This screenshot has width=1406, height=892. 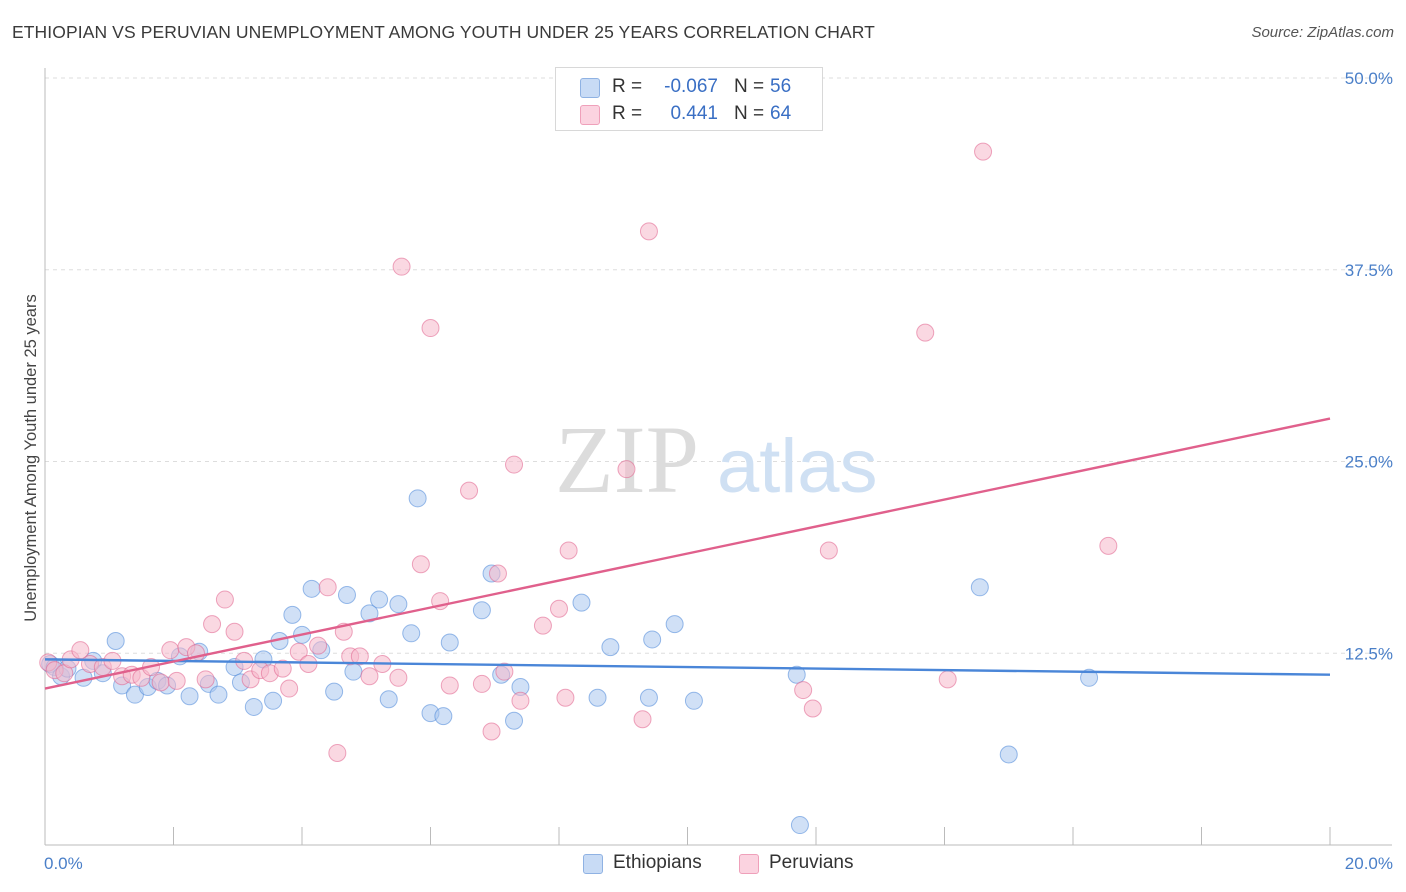 What do you see at coordinates (31, 457) in the screenshot?
I see `y-axis-label: Unemployment Among Youth under 25 years` at bounding box center [31, 457].